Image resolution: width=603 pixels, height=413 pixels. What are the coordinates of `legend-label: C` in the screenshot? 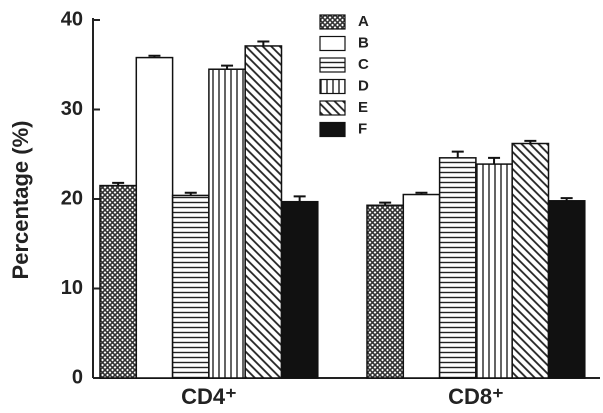 It's located at (363, 64).